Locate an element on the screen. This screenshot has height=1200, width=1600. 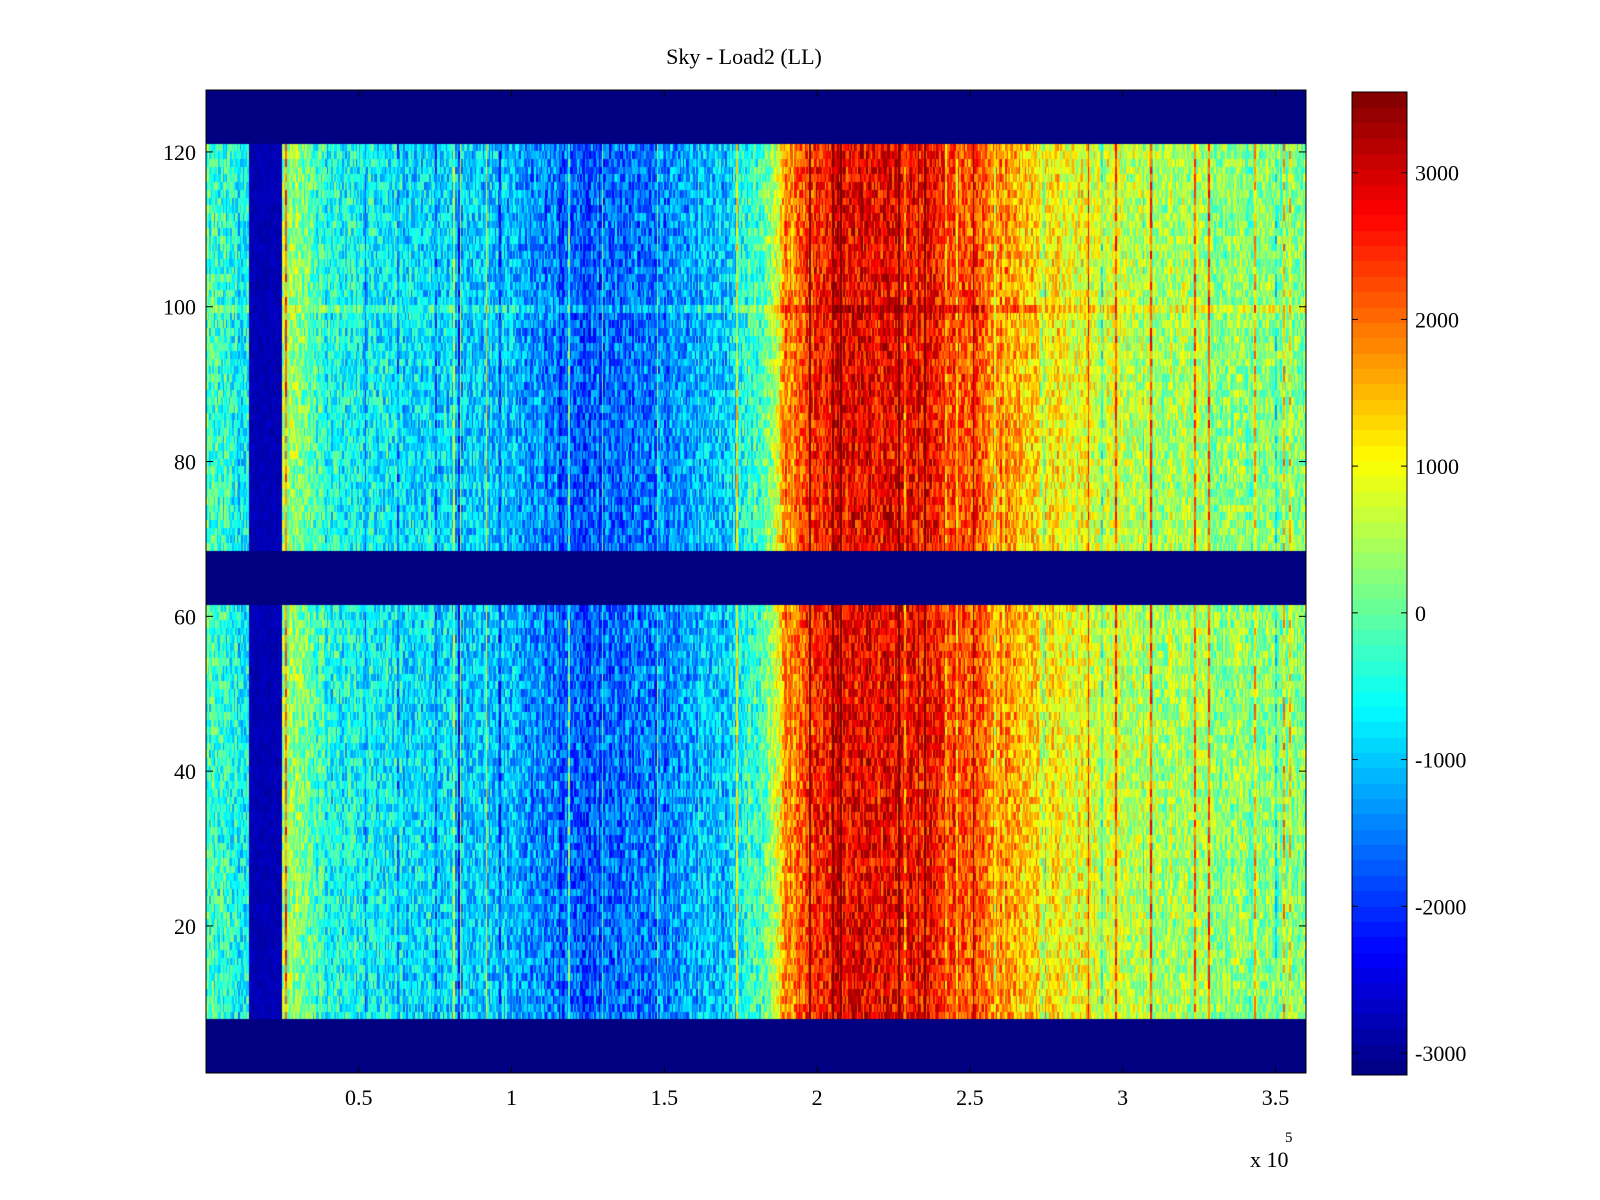
y-tick-label: 60 is located at coordinates (185, 616).